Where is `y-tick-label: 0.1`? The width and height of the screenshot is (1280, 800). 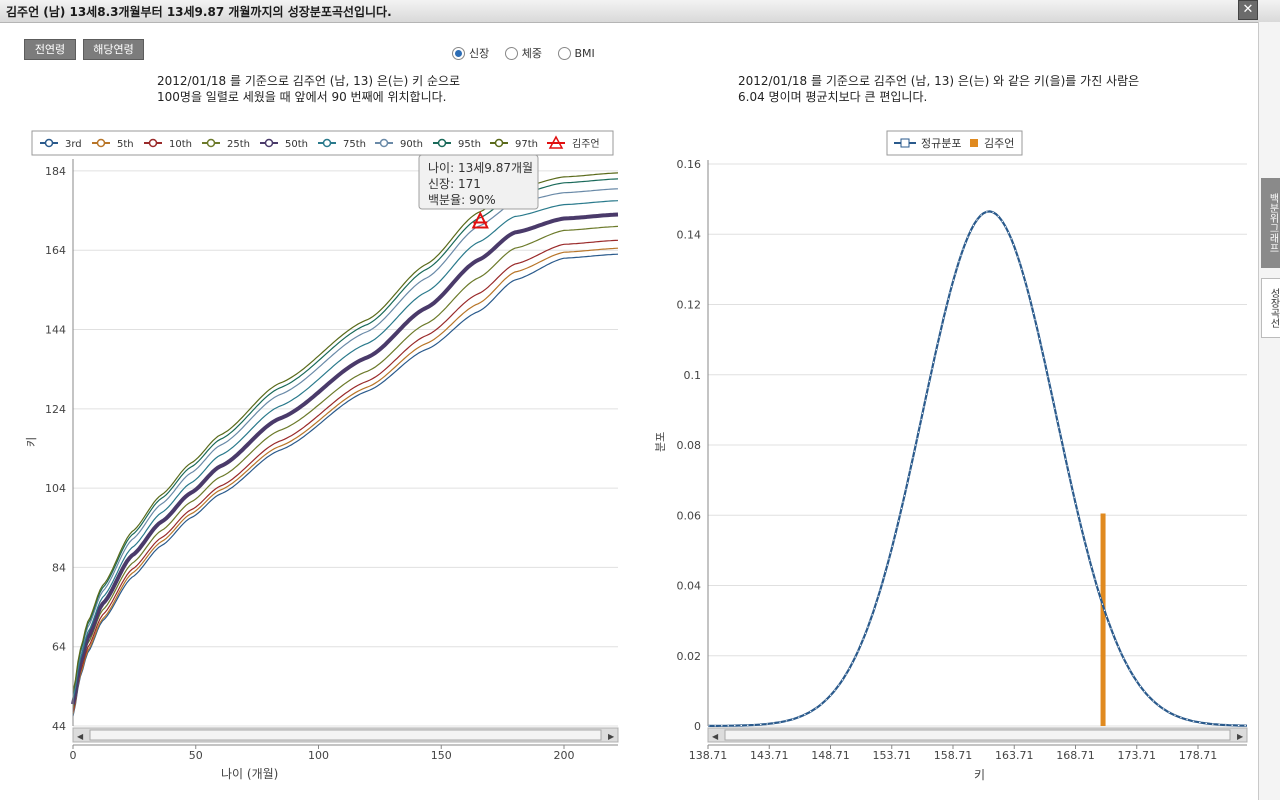
y-tick-label: 0.1 is located at coordinates (693, 375).